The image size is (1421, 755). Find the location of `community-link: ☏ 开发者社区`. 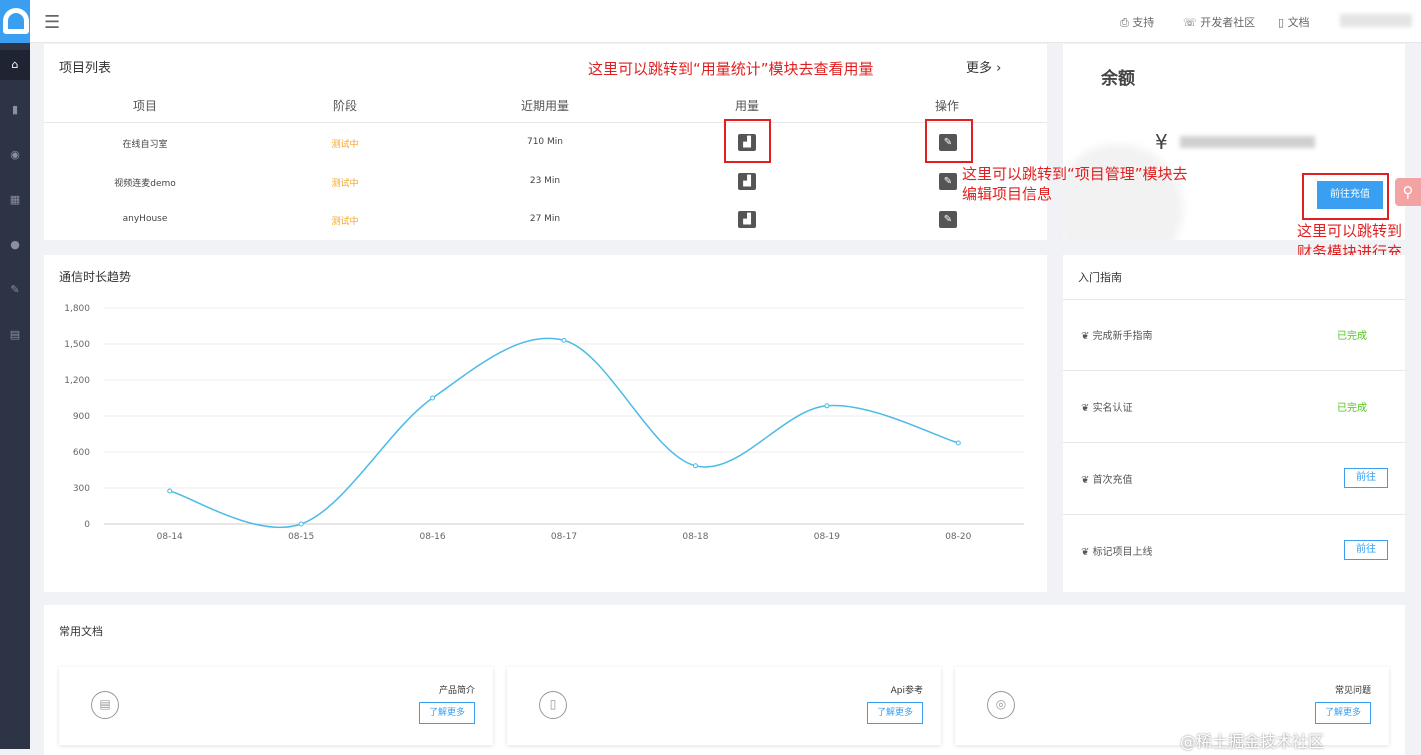

community-link: ☏ 开发者社区 is located at coordinates (1219, 22).